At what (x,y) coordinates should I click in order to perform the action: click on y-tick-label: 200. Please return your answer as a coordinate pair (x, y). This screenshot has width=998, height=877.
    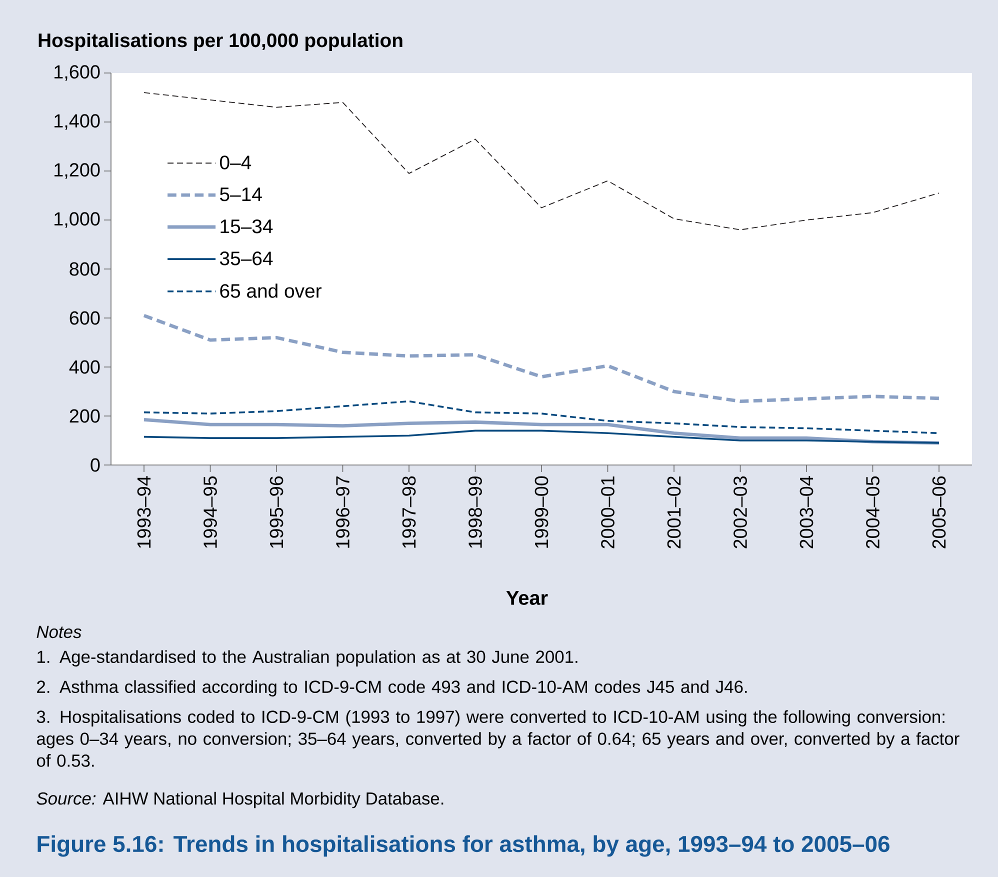
    Looking at the image, I should click on (85, 416).